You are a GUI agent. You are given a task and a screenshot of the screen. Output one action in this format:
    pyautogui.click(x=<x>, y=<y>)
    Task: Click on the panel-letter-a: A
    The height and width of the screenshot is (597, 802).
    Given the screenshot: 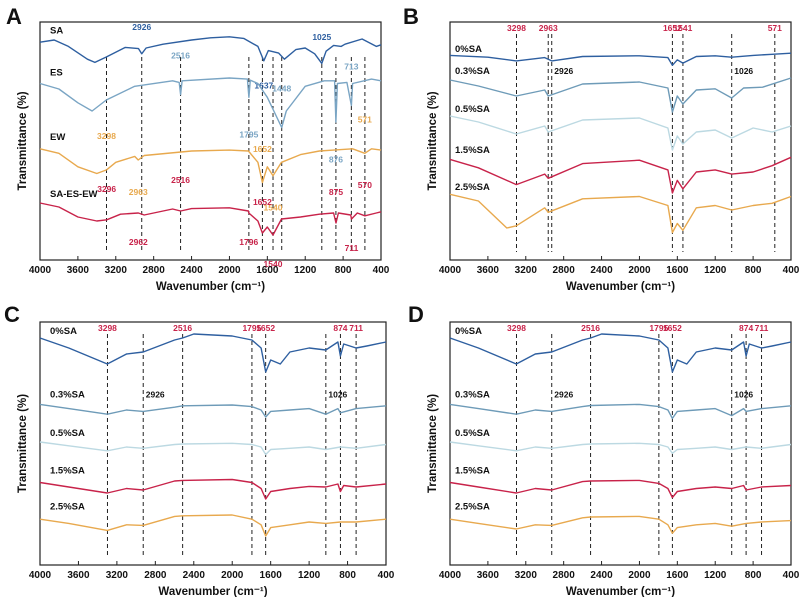 What is the action you would take?
    pyautogui.click(x=14, y=16)
    